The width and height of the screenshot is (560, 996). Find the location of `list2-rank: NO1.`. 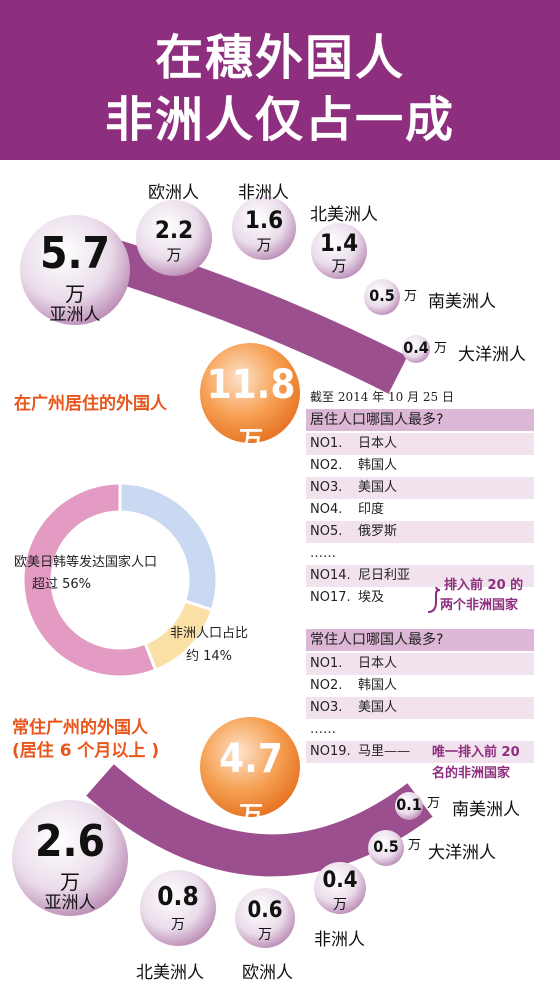

list2-rank: NO1. is located at coordinates (326, 663).